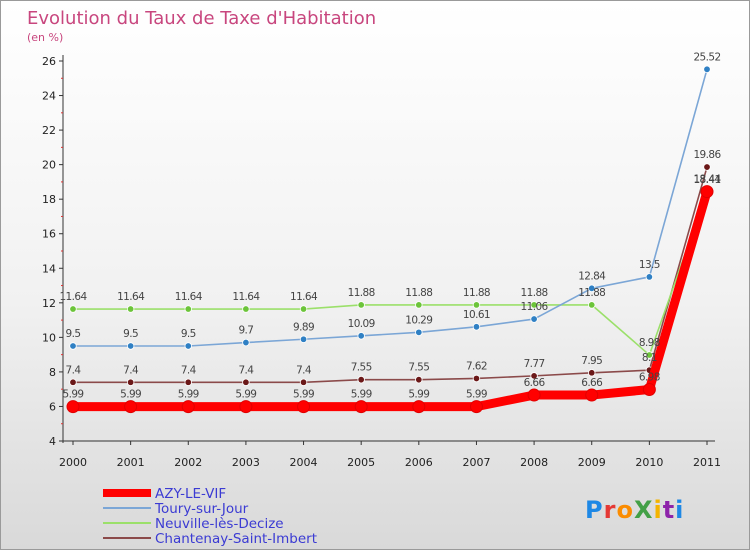  What do you see at coordinates (219, 524) in the screenshot?
I see `legend-entry-neuville-l-s-decize: Neuville-lès-Decize` at bounding box center [219, 524].